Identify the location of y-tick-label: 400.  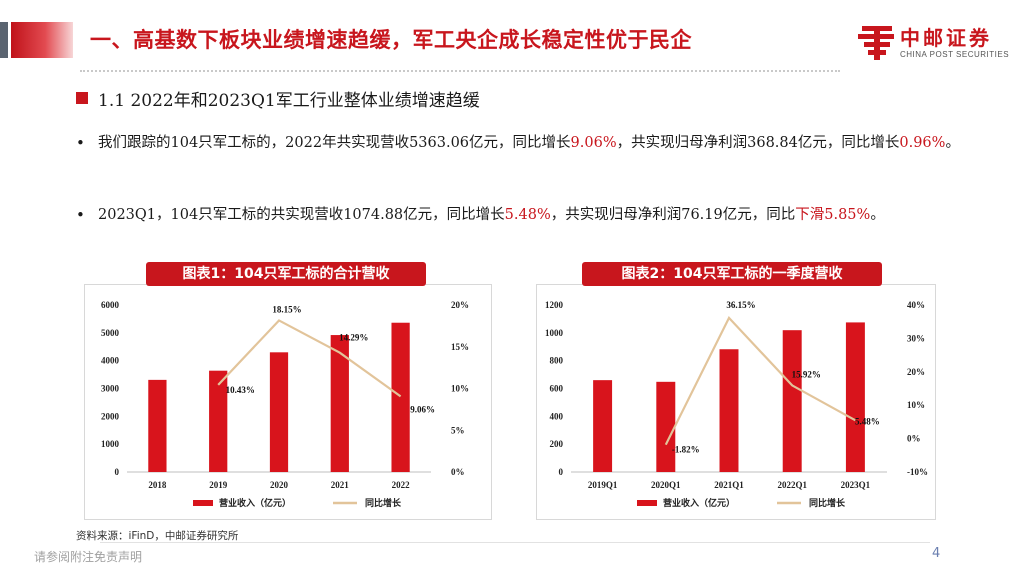
(557, 416).